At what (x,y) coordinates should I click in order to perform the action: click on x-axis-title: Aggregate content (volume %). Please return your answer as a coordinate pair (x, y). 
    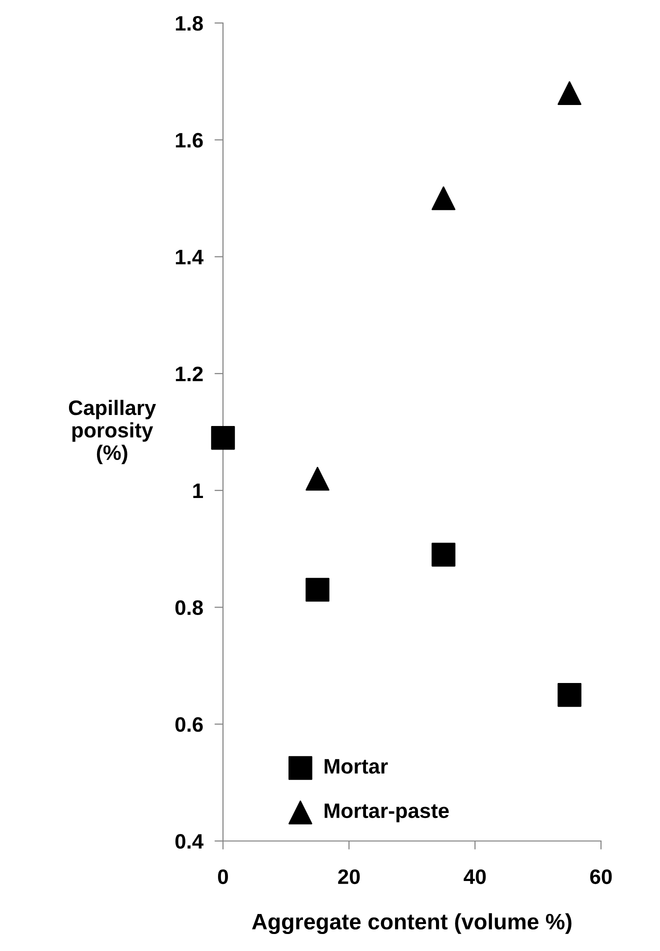
    Looking at the image, I should click on (412, 923).